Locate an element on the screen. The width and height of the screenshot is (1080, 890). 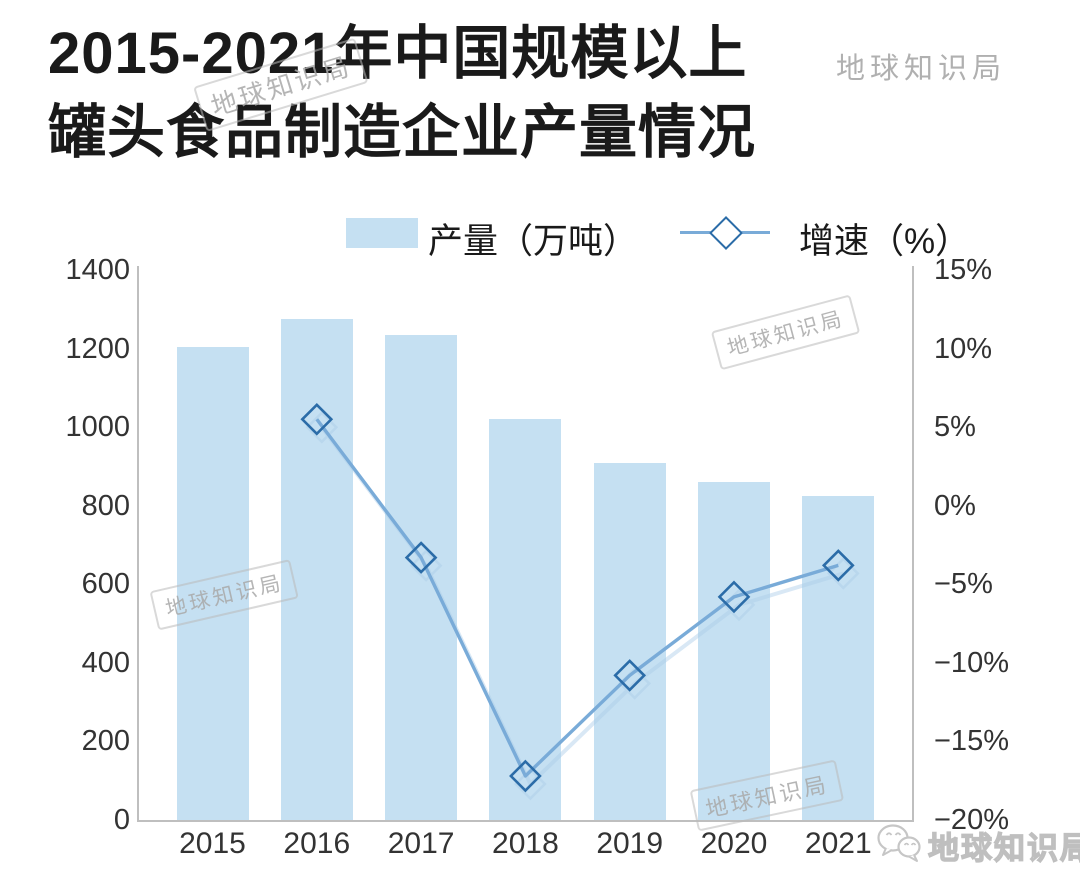
wechat-logo-icon is located at coordinates (899, 843).